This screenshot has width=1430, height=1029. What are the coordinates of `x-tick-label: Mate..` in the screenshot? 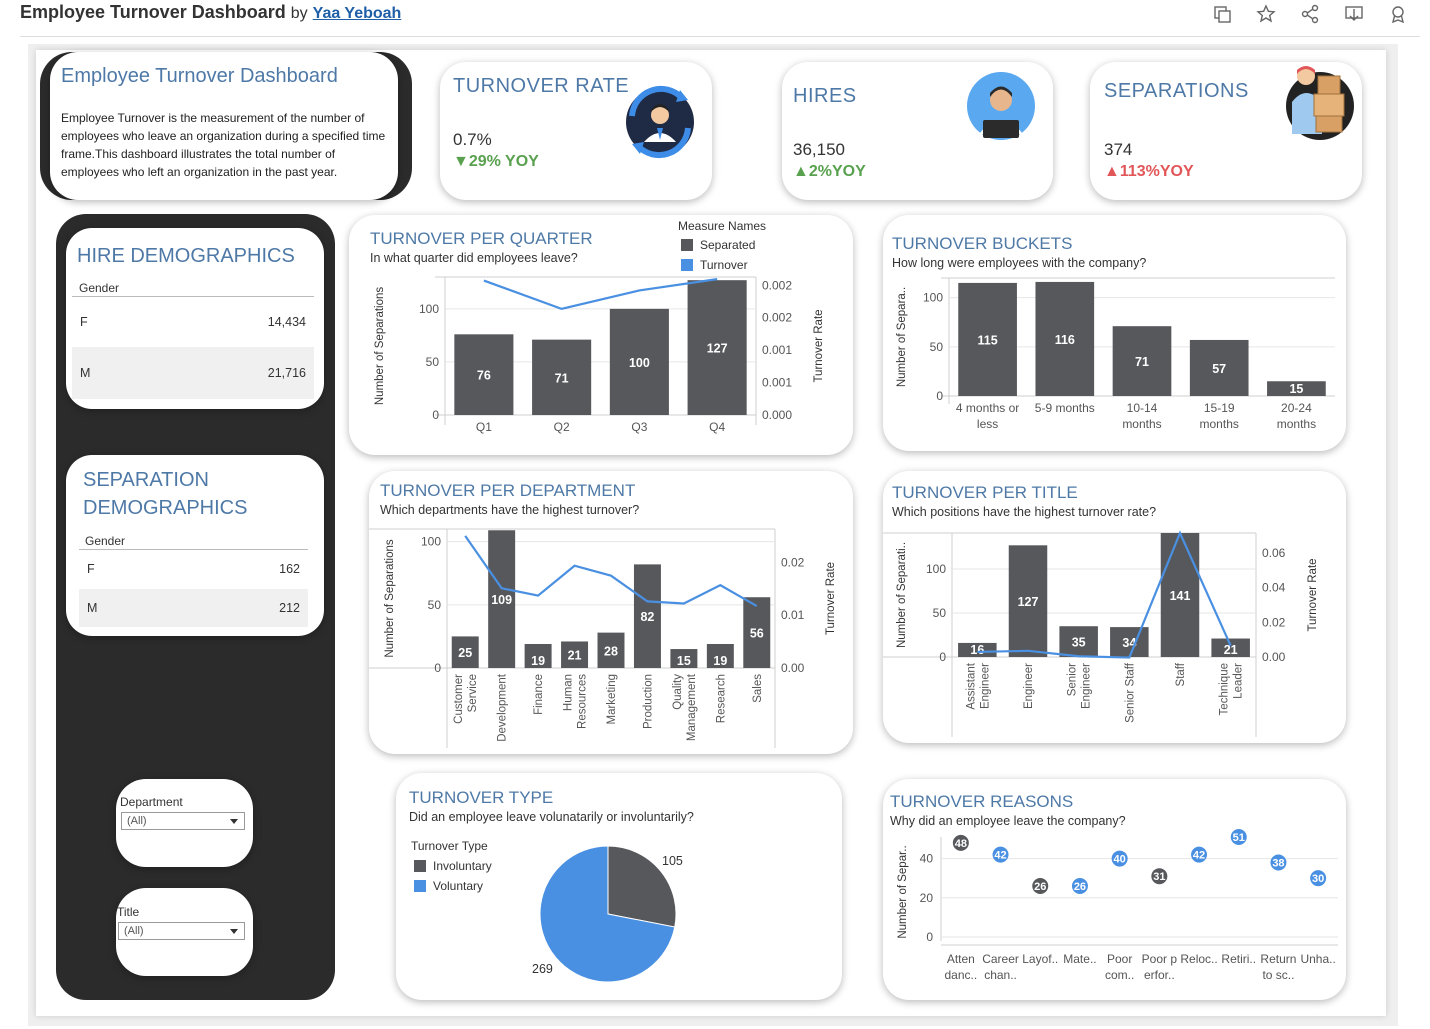 It's located at (1079, 959).